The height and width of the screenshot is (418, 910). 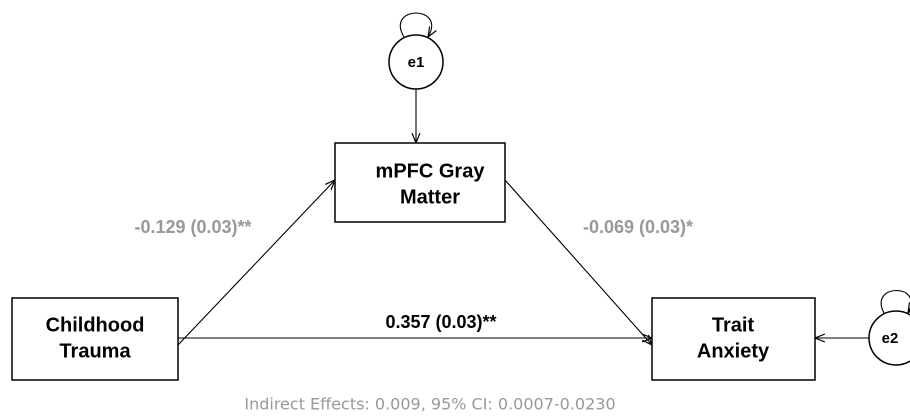 I want to click on node-label: Trauma, so click(x=95, y=351).